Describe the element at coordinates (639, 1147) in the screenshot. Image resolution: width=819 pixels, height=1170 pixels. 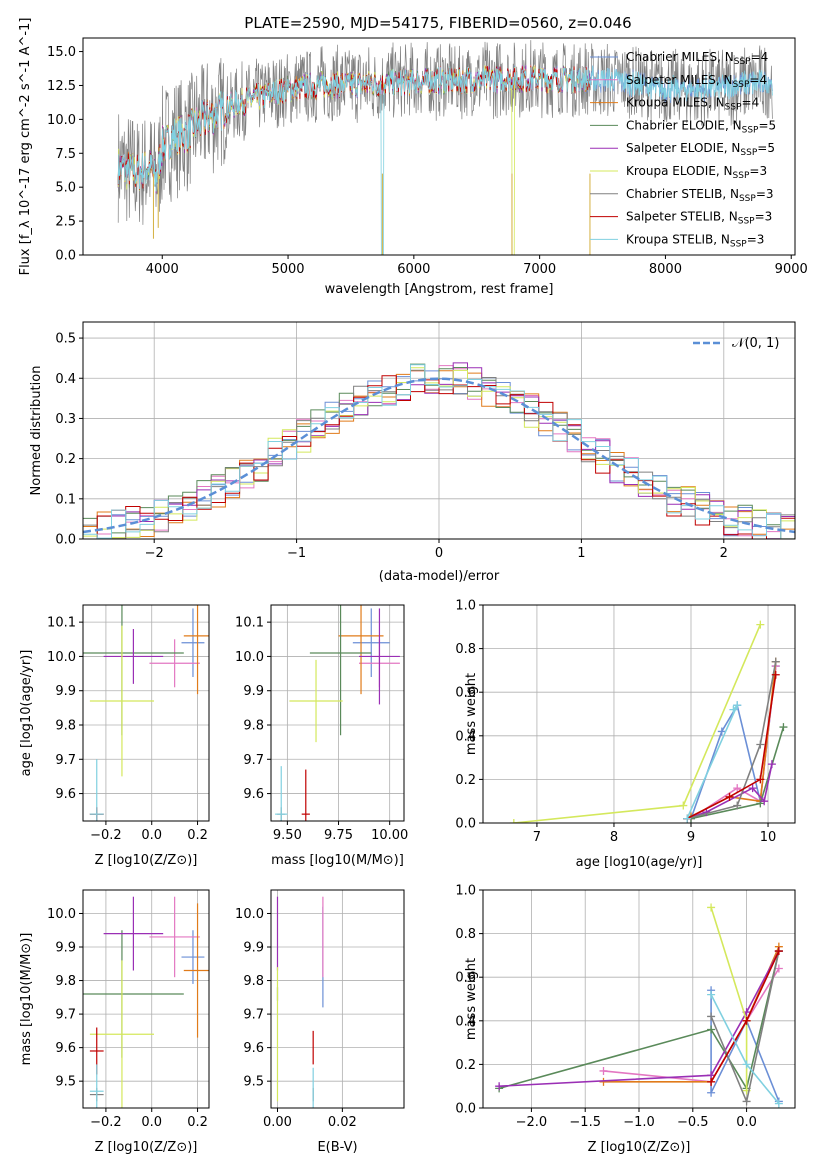
I see `weight-vs-Z-xlabel: Z [log10(Z/Z⊙)]` at that location.